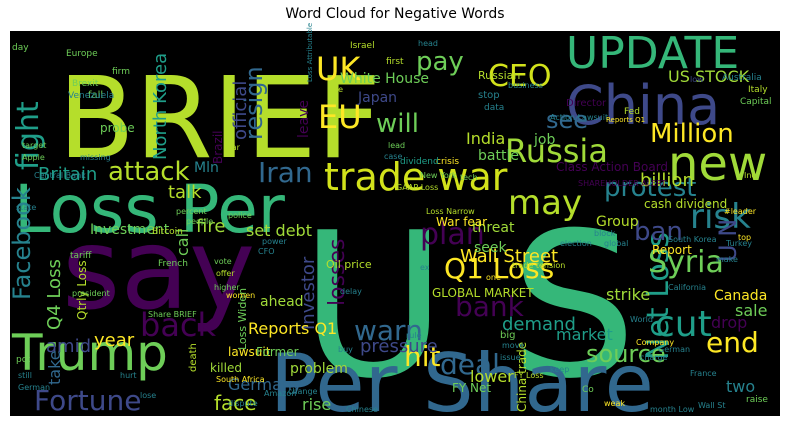  I want to click on word-136: people, so click(199, 221).